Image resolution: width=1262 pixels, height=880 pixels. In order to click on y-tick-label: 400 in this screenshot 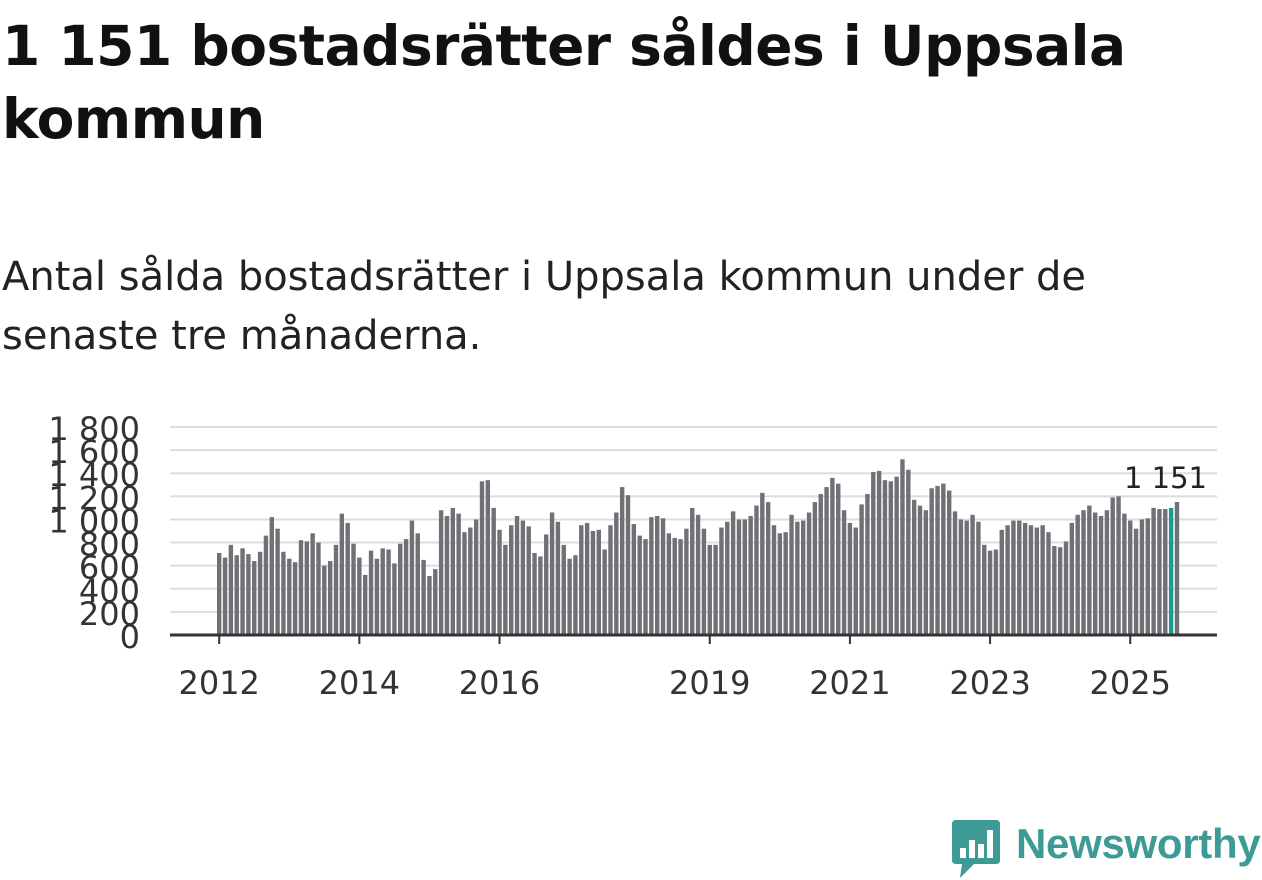, I will do `click(109, 591)`.